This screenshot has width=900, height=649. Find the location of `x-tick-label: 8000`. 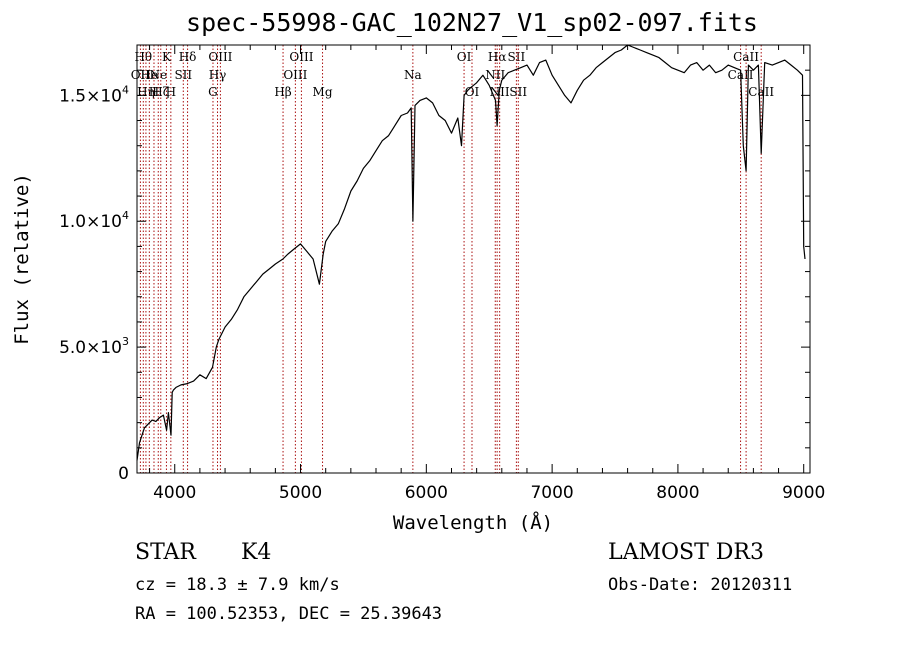

x-tick-label: 8000 is located at coordinates (677, 493).